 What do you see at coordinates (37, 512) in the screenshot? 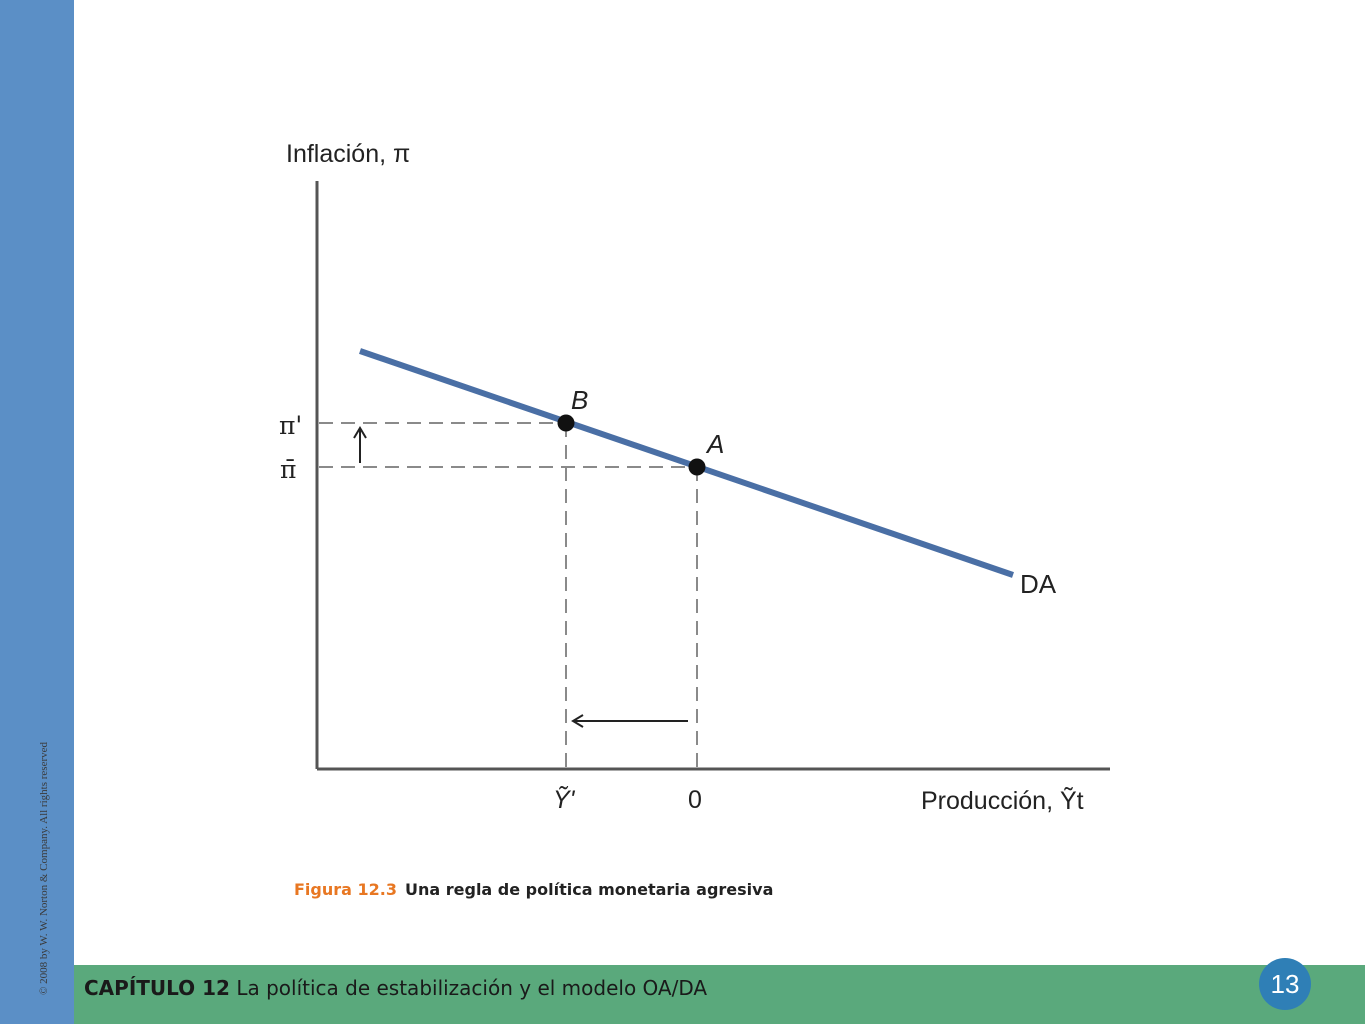
I see `left-sidebar-bar` at bounding box center [37, 512].